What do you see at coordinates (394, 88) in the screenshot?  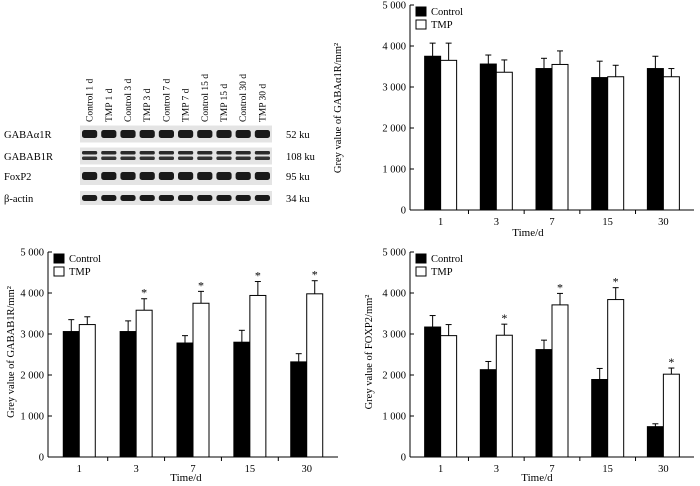 I see `y-tick-label: 3 000` at bounding box center [394, 88].